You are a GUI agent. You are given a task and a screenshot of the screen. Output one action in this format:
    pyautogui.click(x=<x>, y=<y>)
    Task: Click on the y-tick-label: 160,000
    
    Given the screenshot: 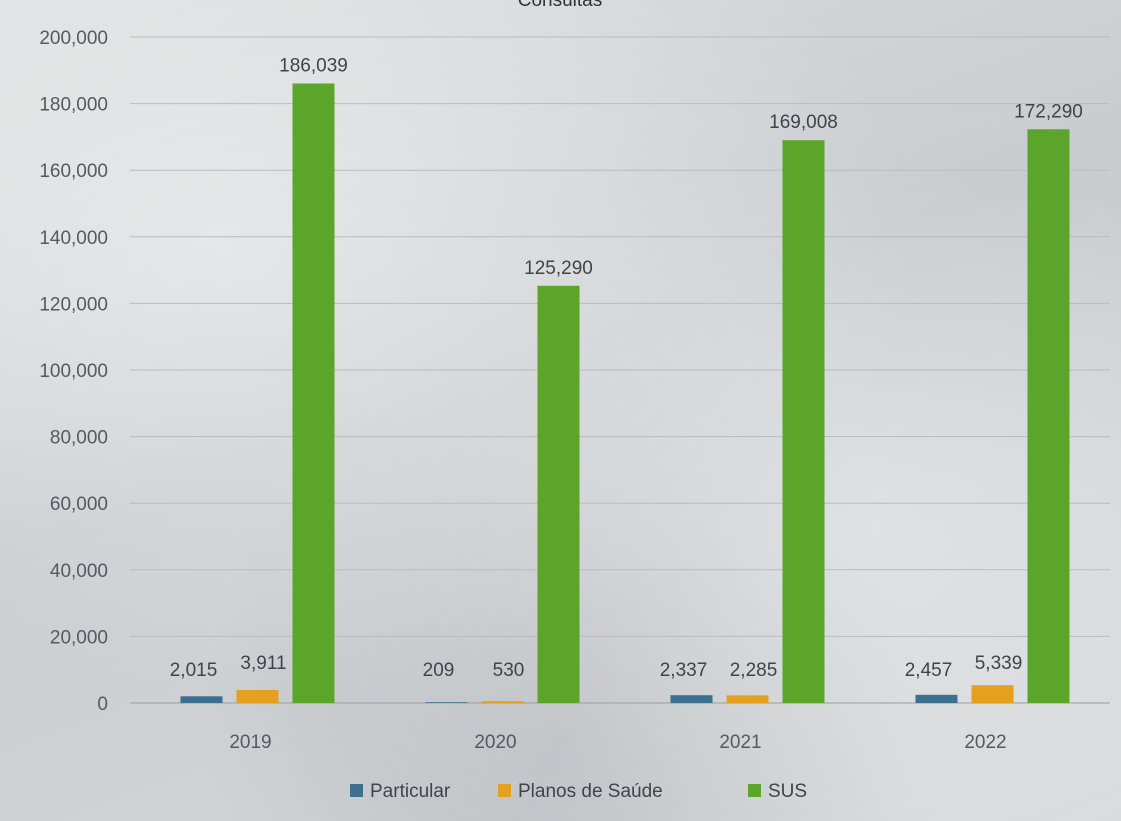 What is the action you would take?
    pyautogui.click(x=73, y=171)
    